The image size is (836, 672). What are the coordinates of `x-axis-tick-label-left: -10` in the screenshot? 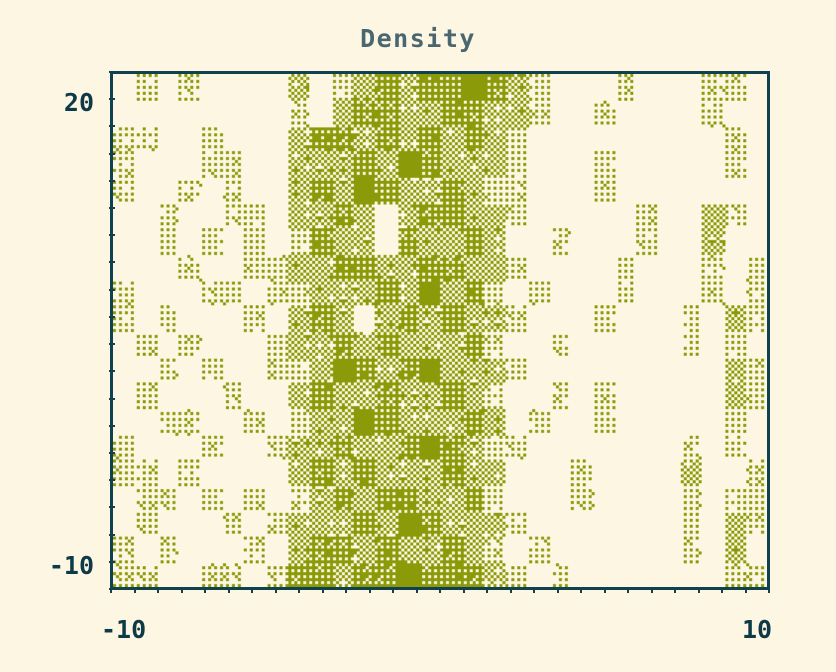 It's located at (124, 629).